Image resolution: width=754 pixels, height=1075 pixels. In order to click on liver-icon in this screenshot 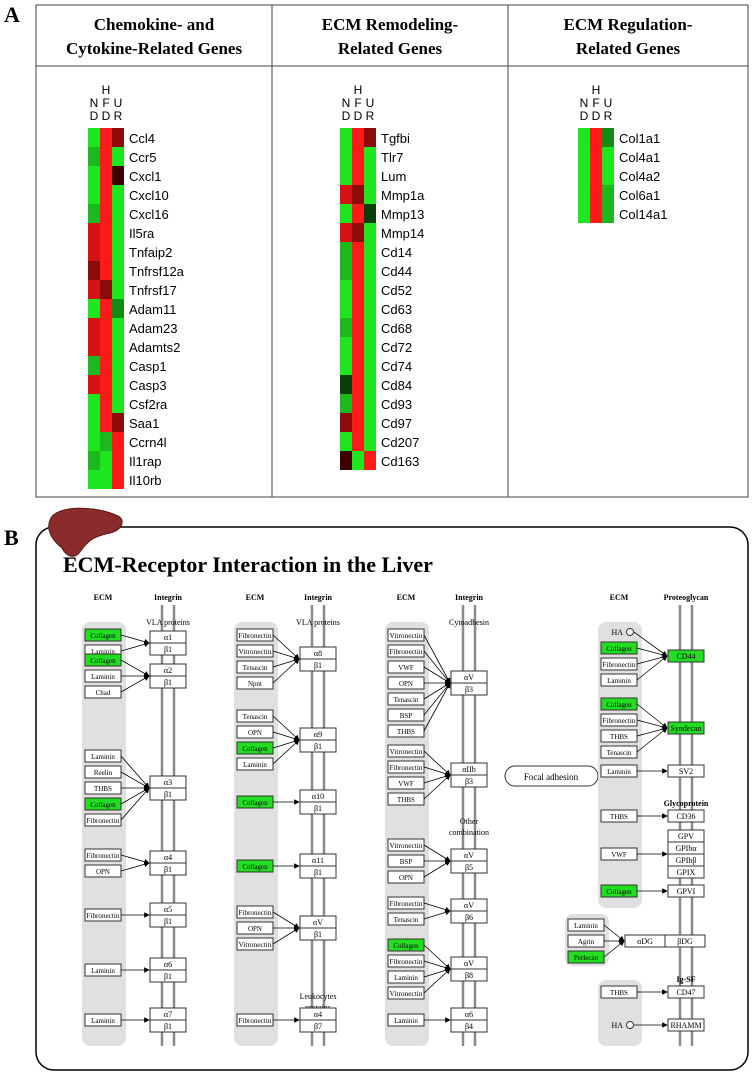, I will do `click(85, 532)`.